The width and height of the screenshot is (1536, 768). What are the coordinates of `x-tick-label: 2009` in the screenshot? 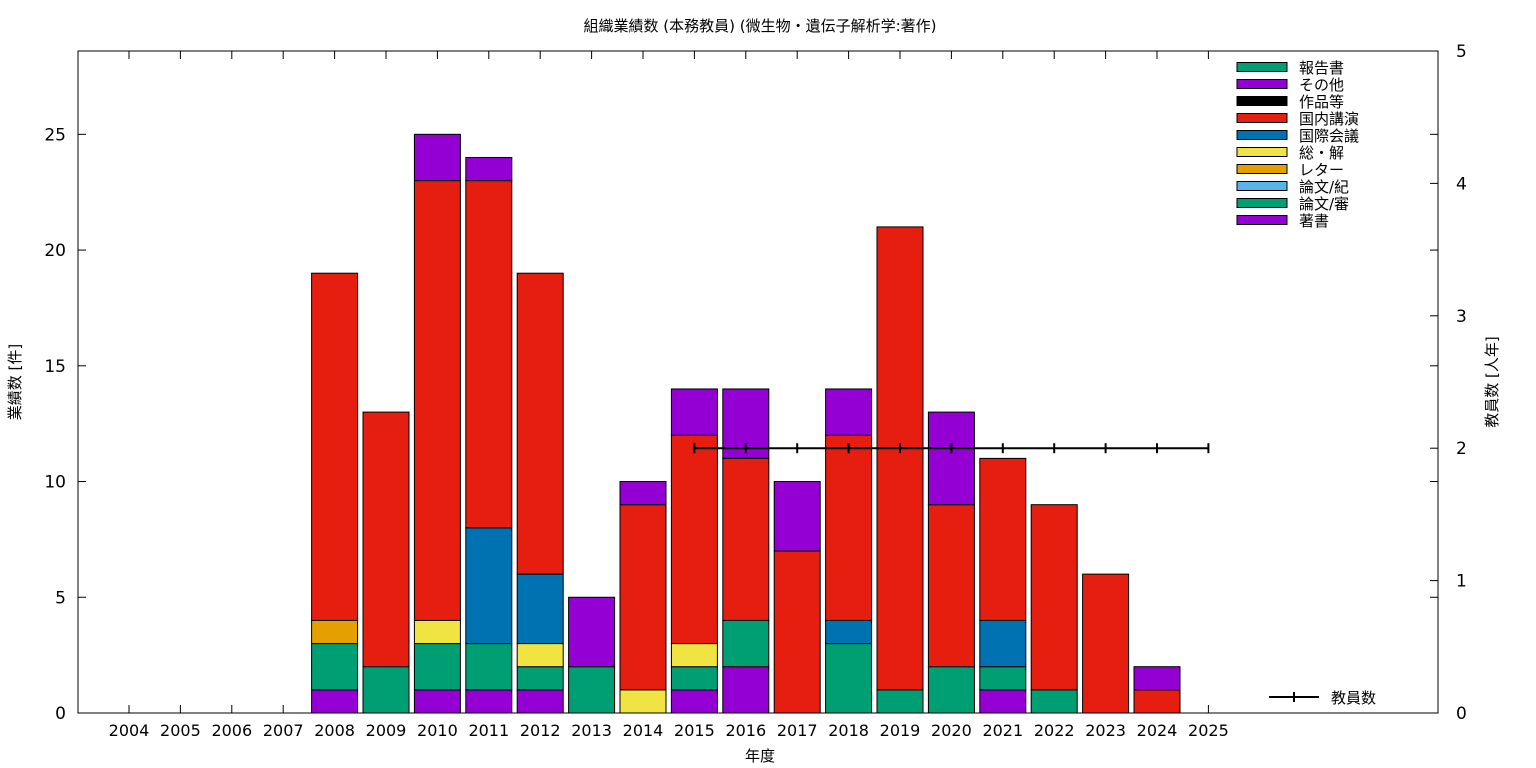 It's located at (386, 730).